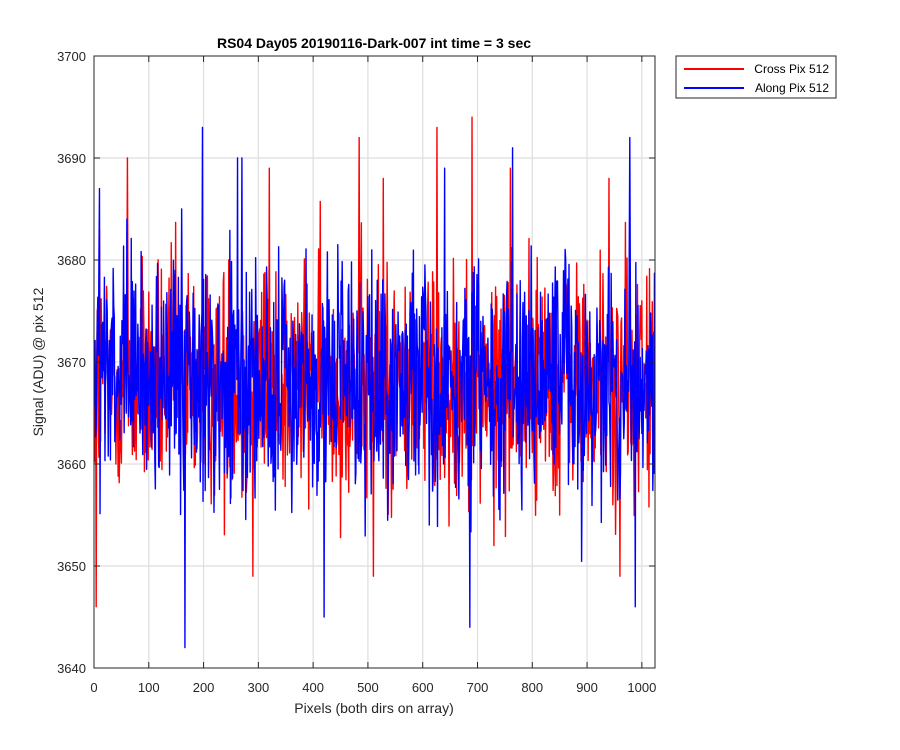 The image size is (900, 750). I want to click on legend-entry-cross: Cross Pix 512, so click(791, 69).